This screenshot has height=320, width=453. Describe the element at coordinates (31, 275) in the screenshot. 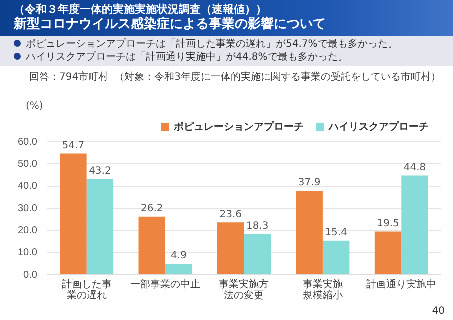

I see `y-tick-label: 0.0` at that location.